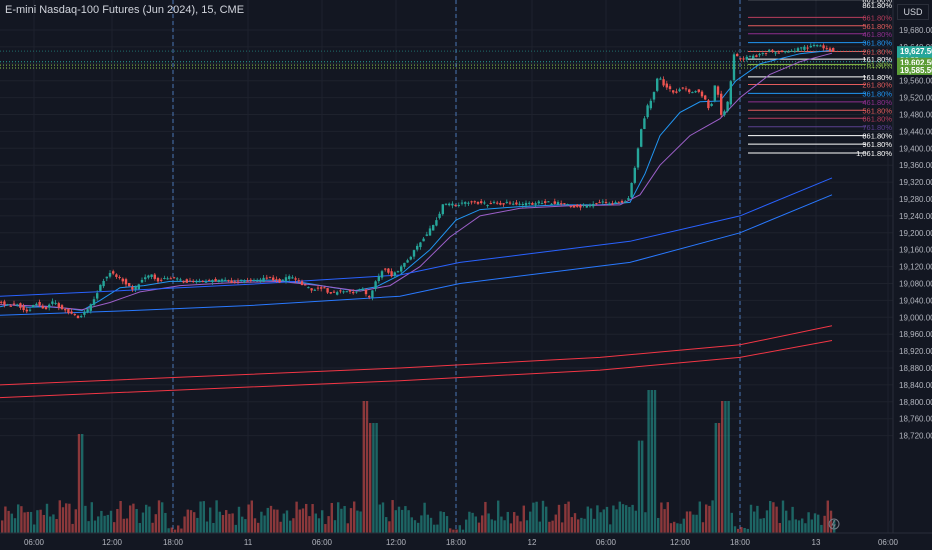 This screenshot has height=550, width=932. I want to click on currency-button: USD, so click(913, 12).